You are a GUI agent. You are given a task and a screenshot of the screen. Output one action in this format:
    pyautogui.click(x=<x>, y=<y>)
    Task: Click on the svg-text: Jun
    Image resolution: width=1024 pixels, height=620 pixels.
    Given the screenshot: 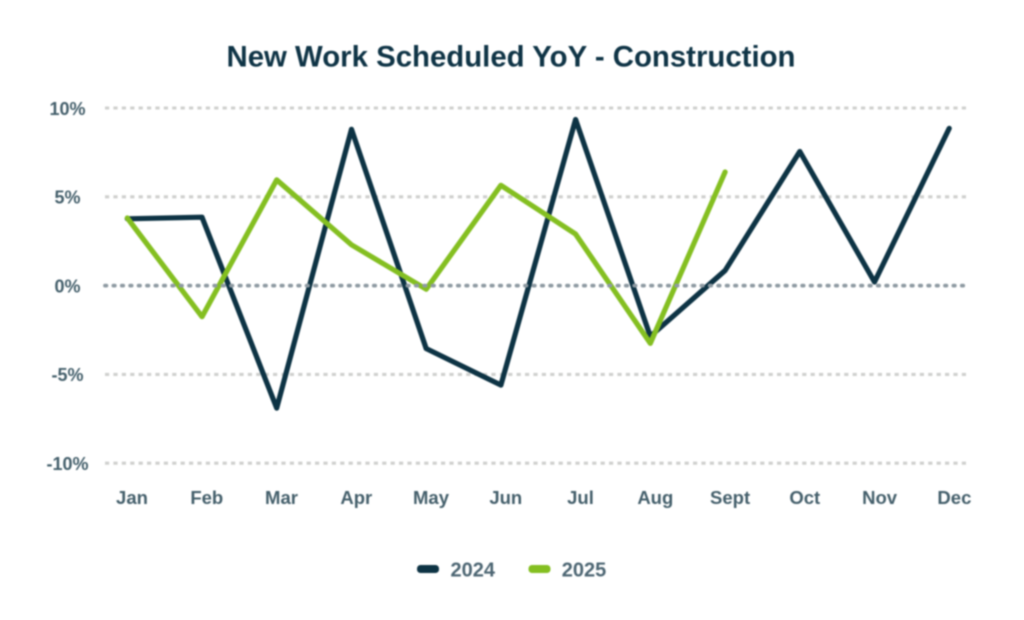 What is the action you would take?
    pyautogui.click(x=505, y=497)
    